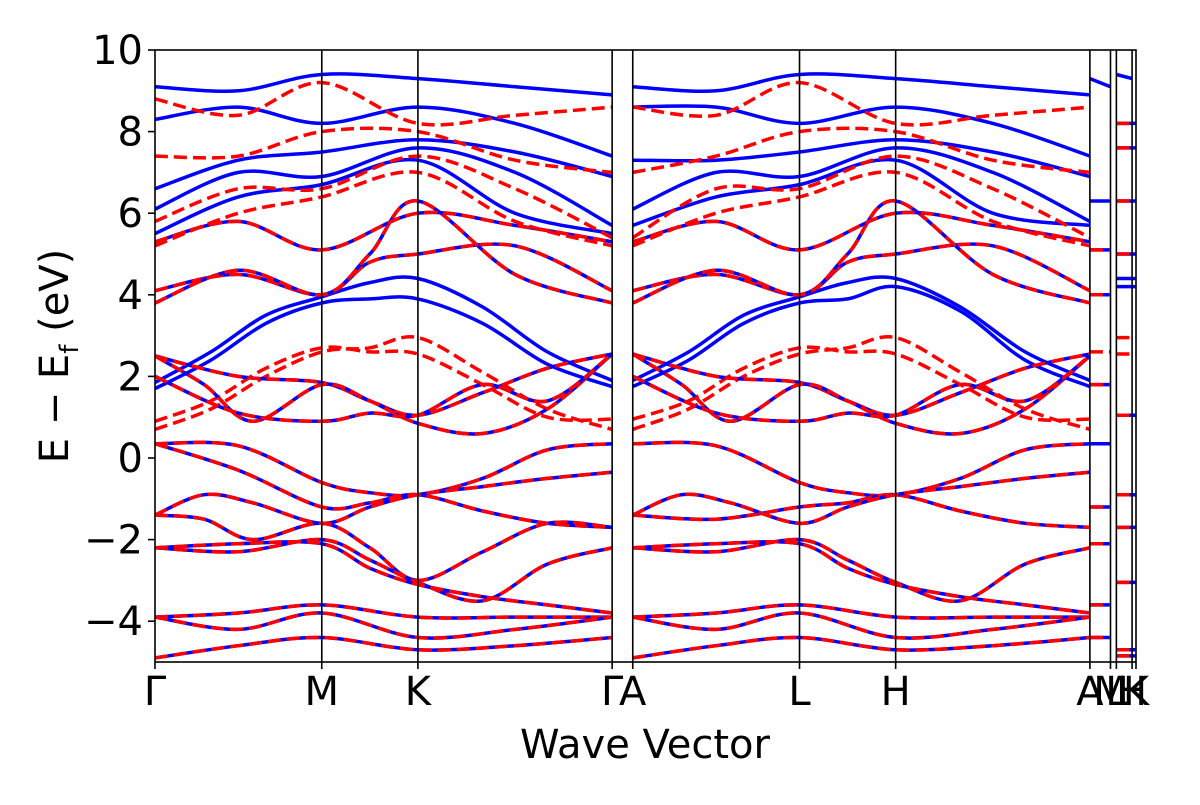 Image resolution: width=1200 pixels, height=805 pixels. I want to click on y-axis-title-subscript: f, so click(70, 349).